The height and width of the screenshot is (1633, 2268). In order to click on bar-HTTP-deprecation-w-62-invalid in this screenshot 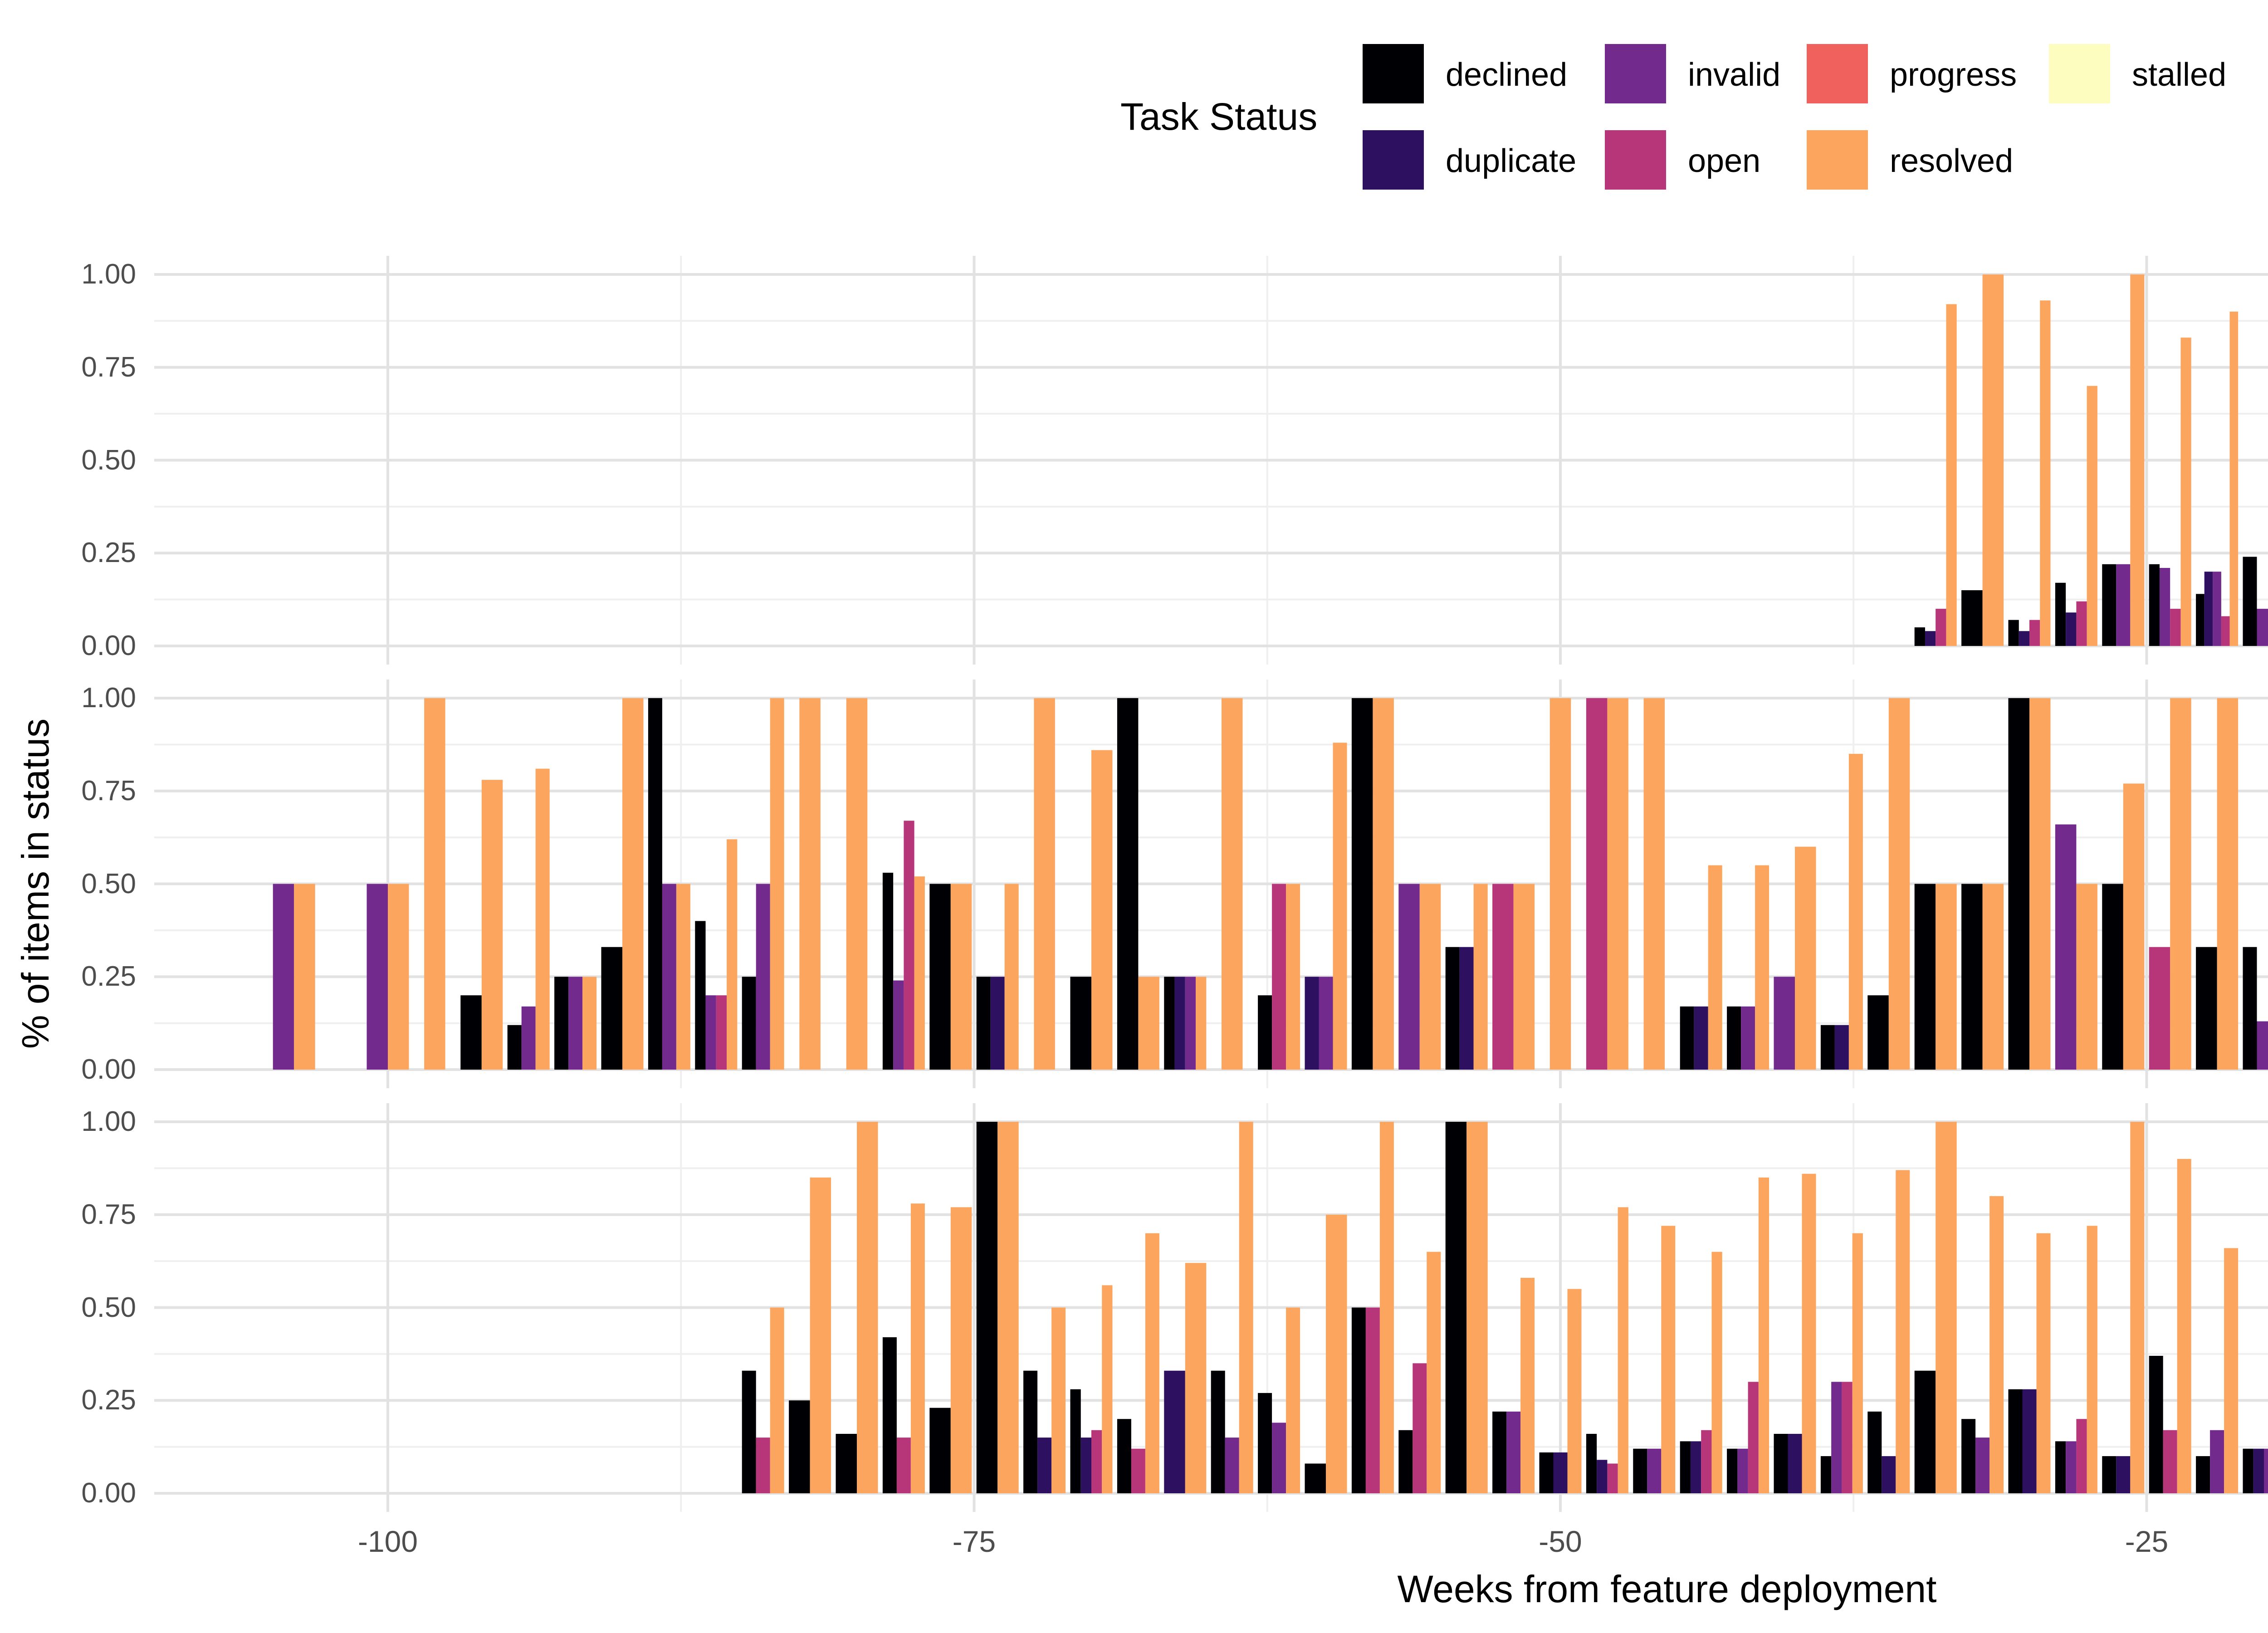, I will do `click(1279, 1458)`.